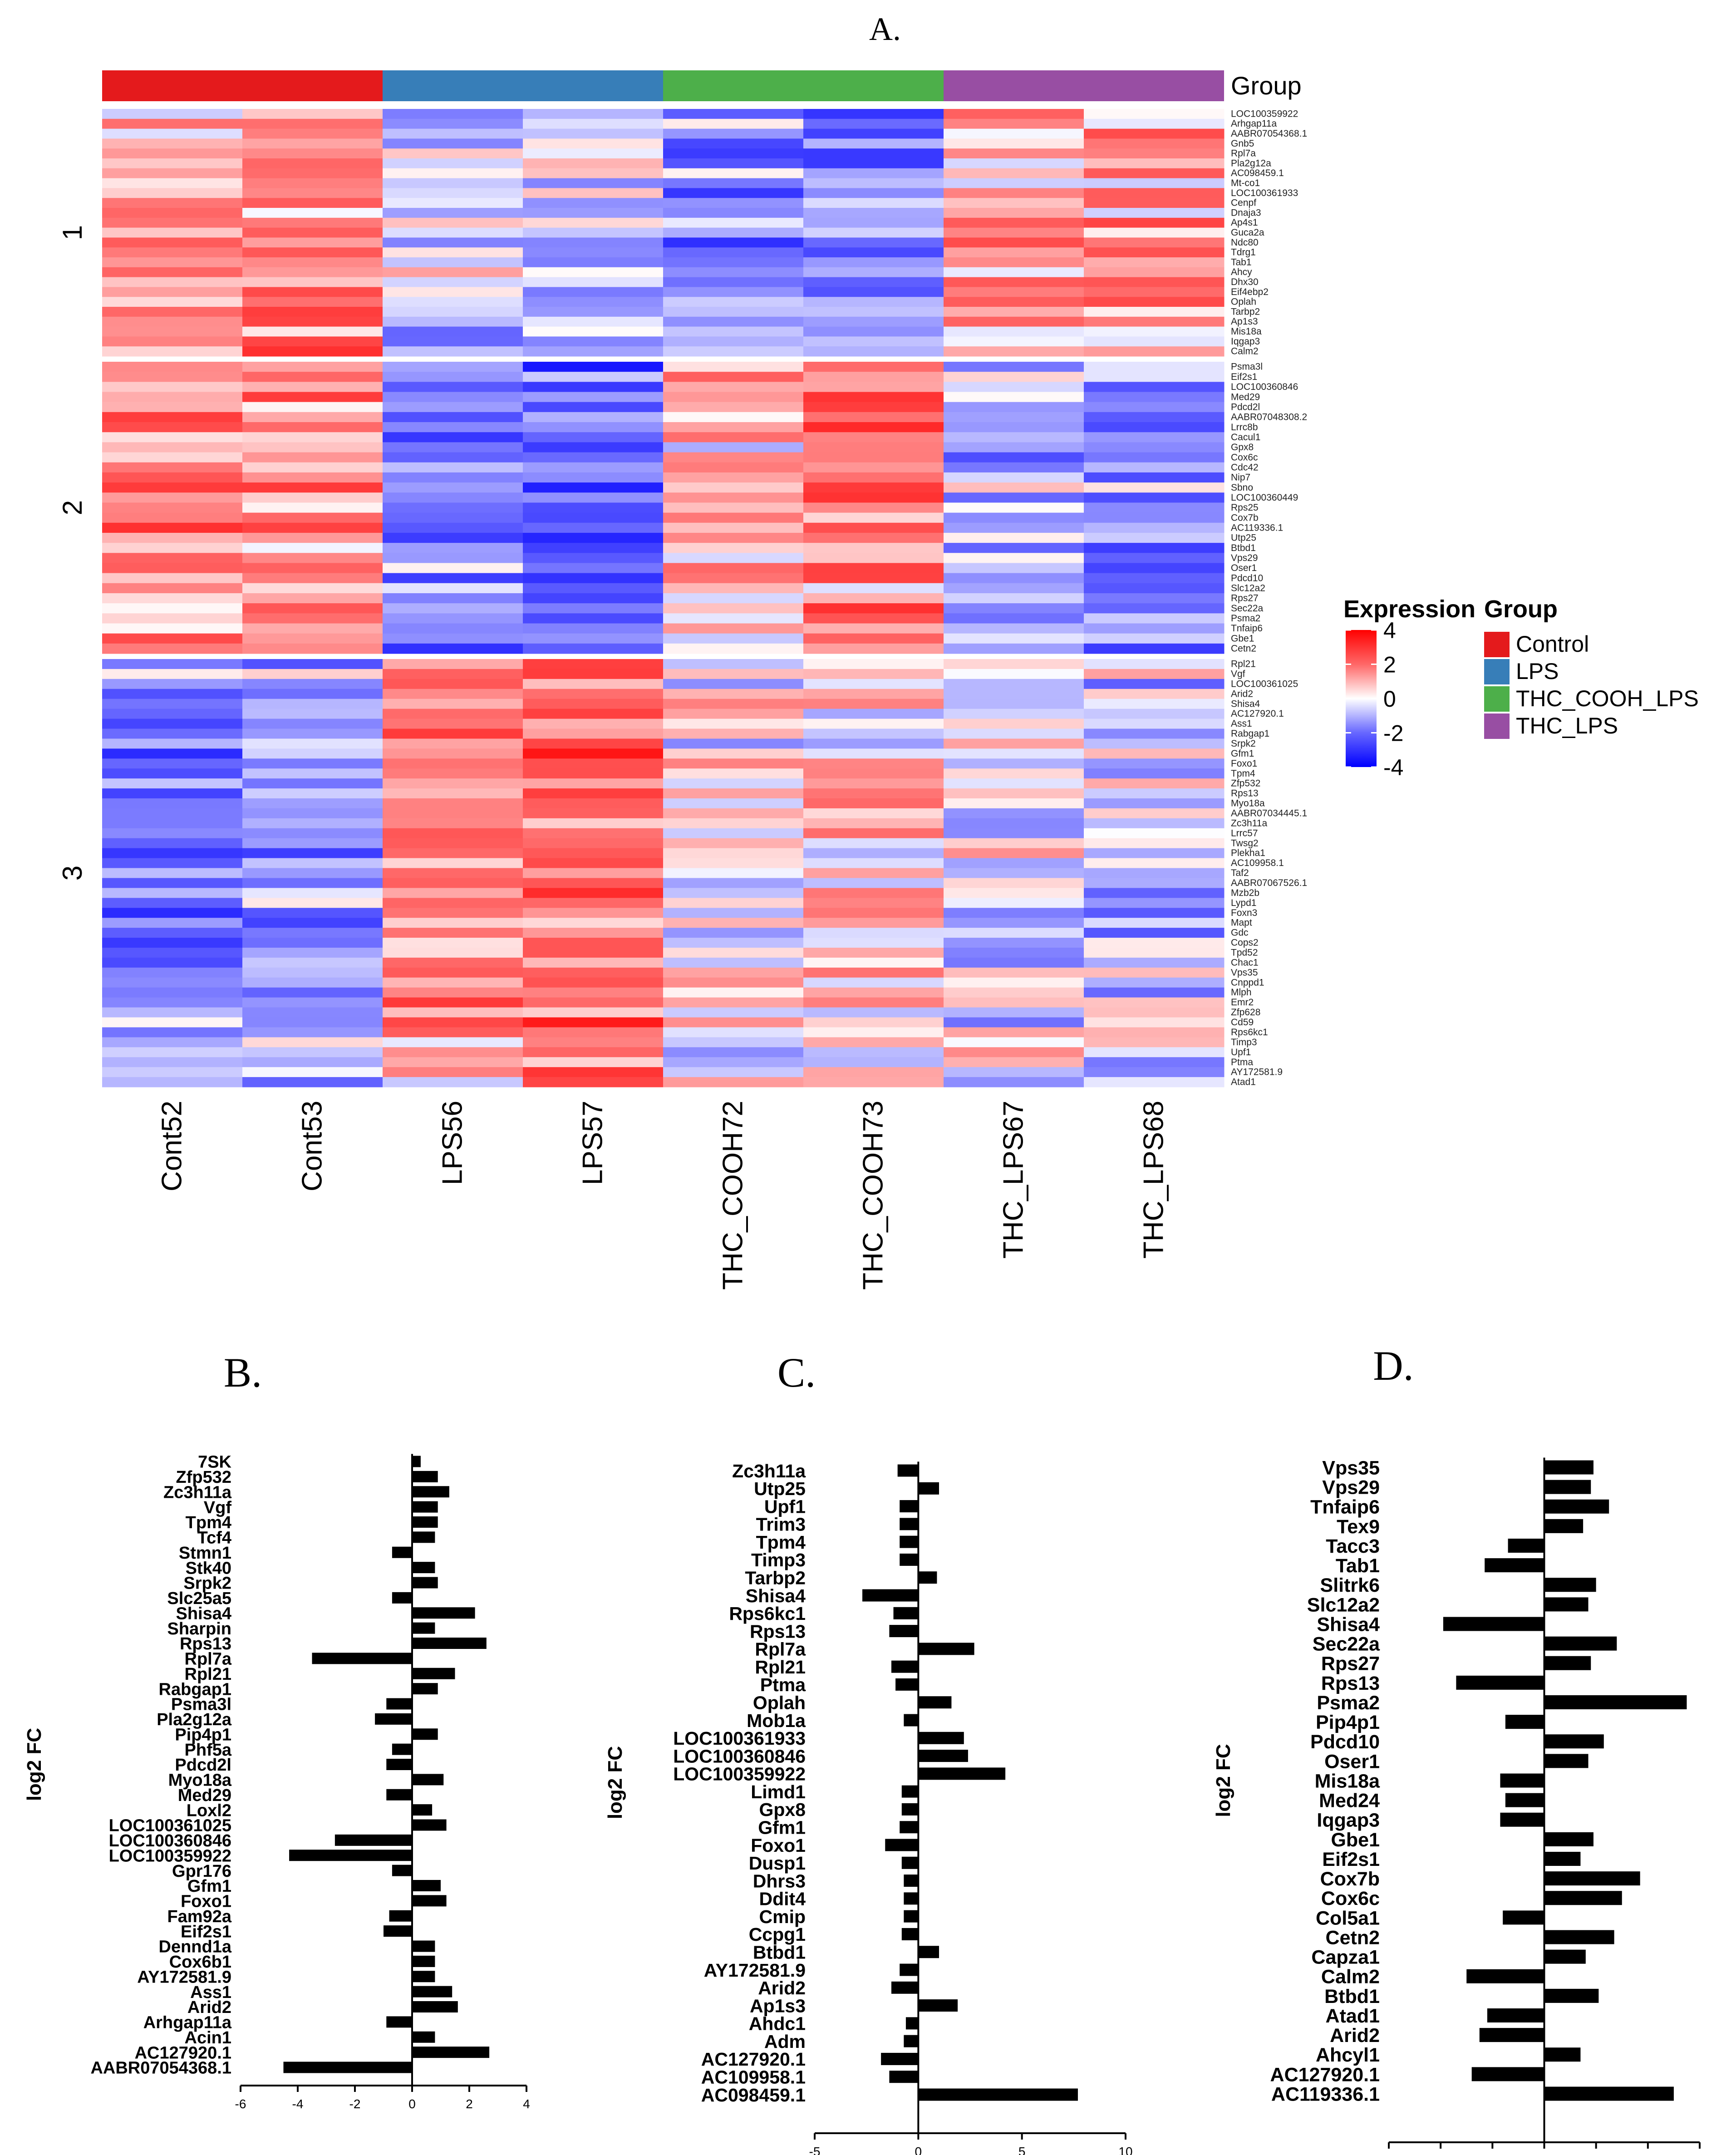  What do you see at coordinates (1125, 2150) in the screenshot?
I see `x-tick-label: 10` at bounding box center [1125, 2150].